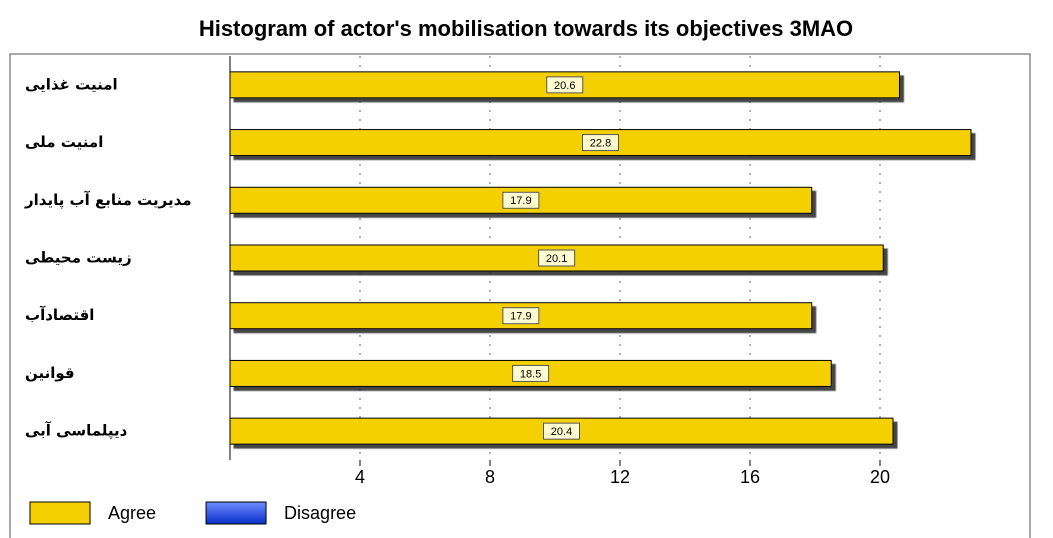 The width and height of the screenshot is (1053, 538). What do you see at coordinates (64, 142) in the screenshot?
I see `category-label: امنیت ملی` at bounding box center [64, 142].